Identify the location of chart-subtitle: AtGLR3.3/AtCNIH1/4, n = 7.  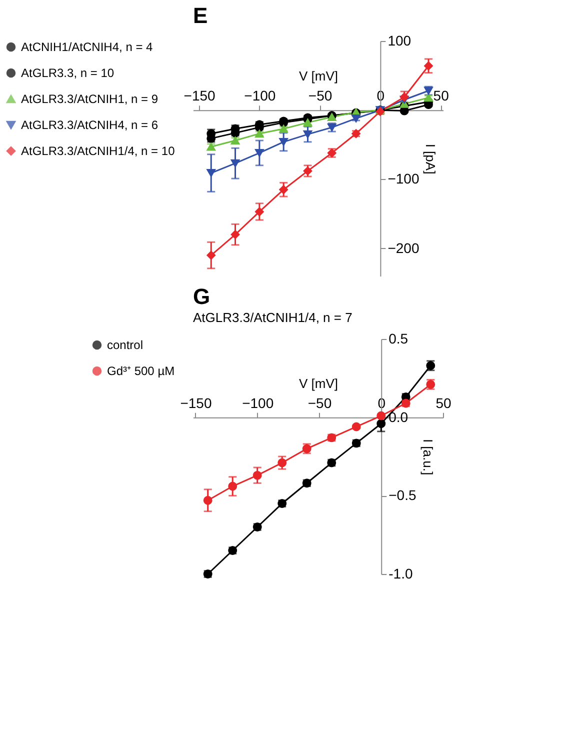
(272, 317).